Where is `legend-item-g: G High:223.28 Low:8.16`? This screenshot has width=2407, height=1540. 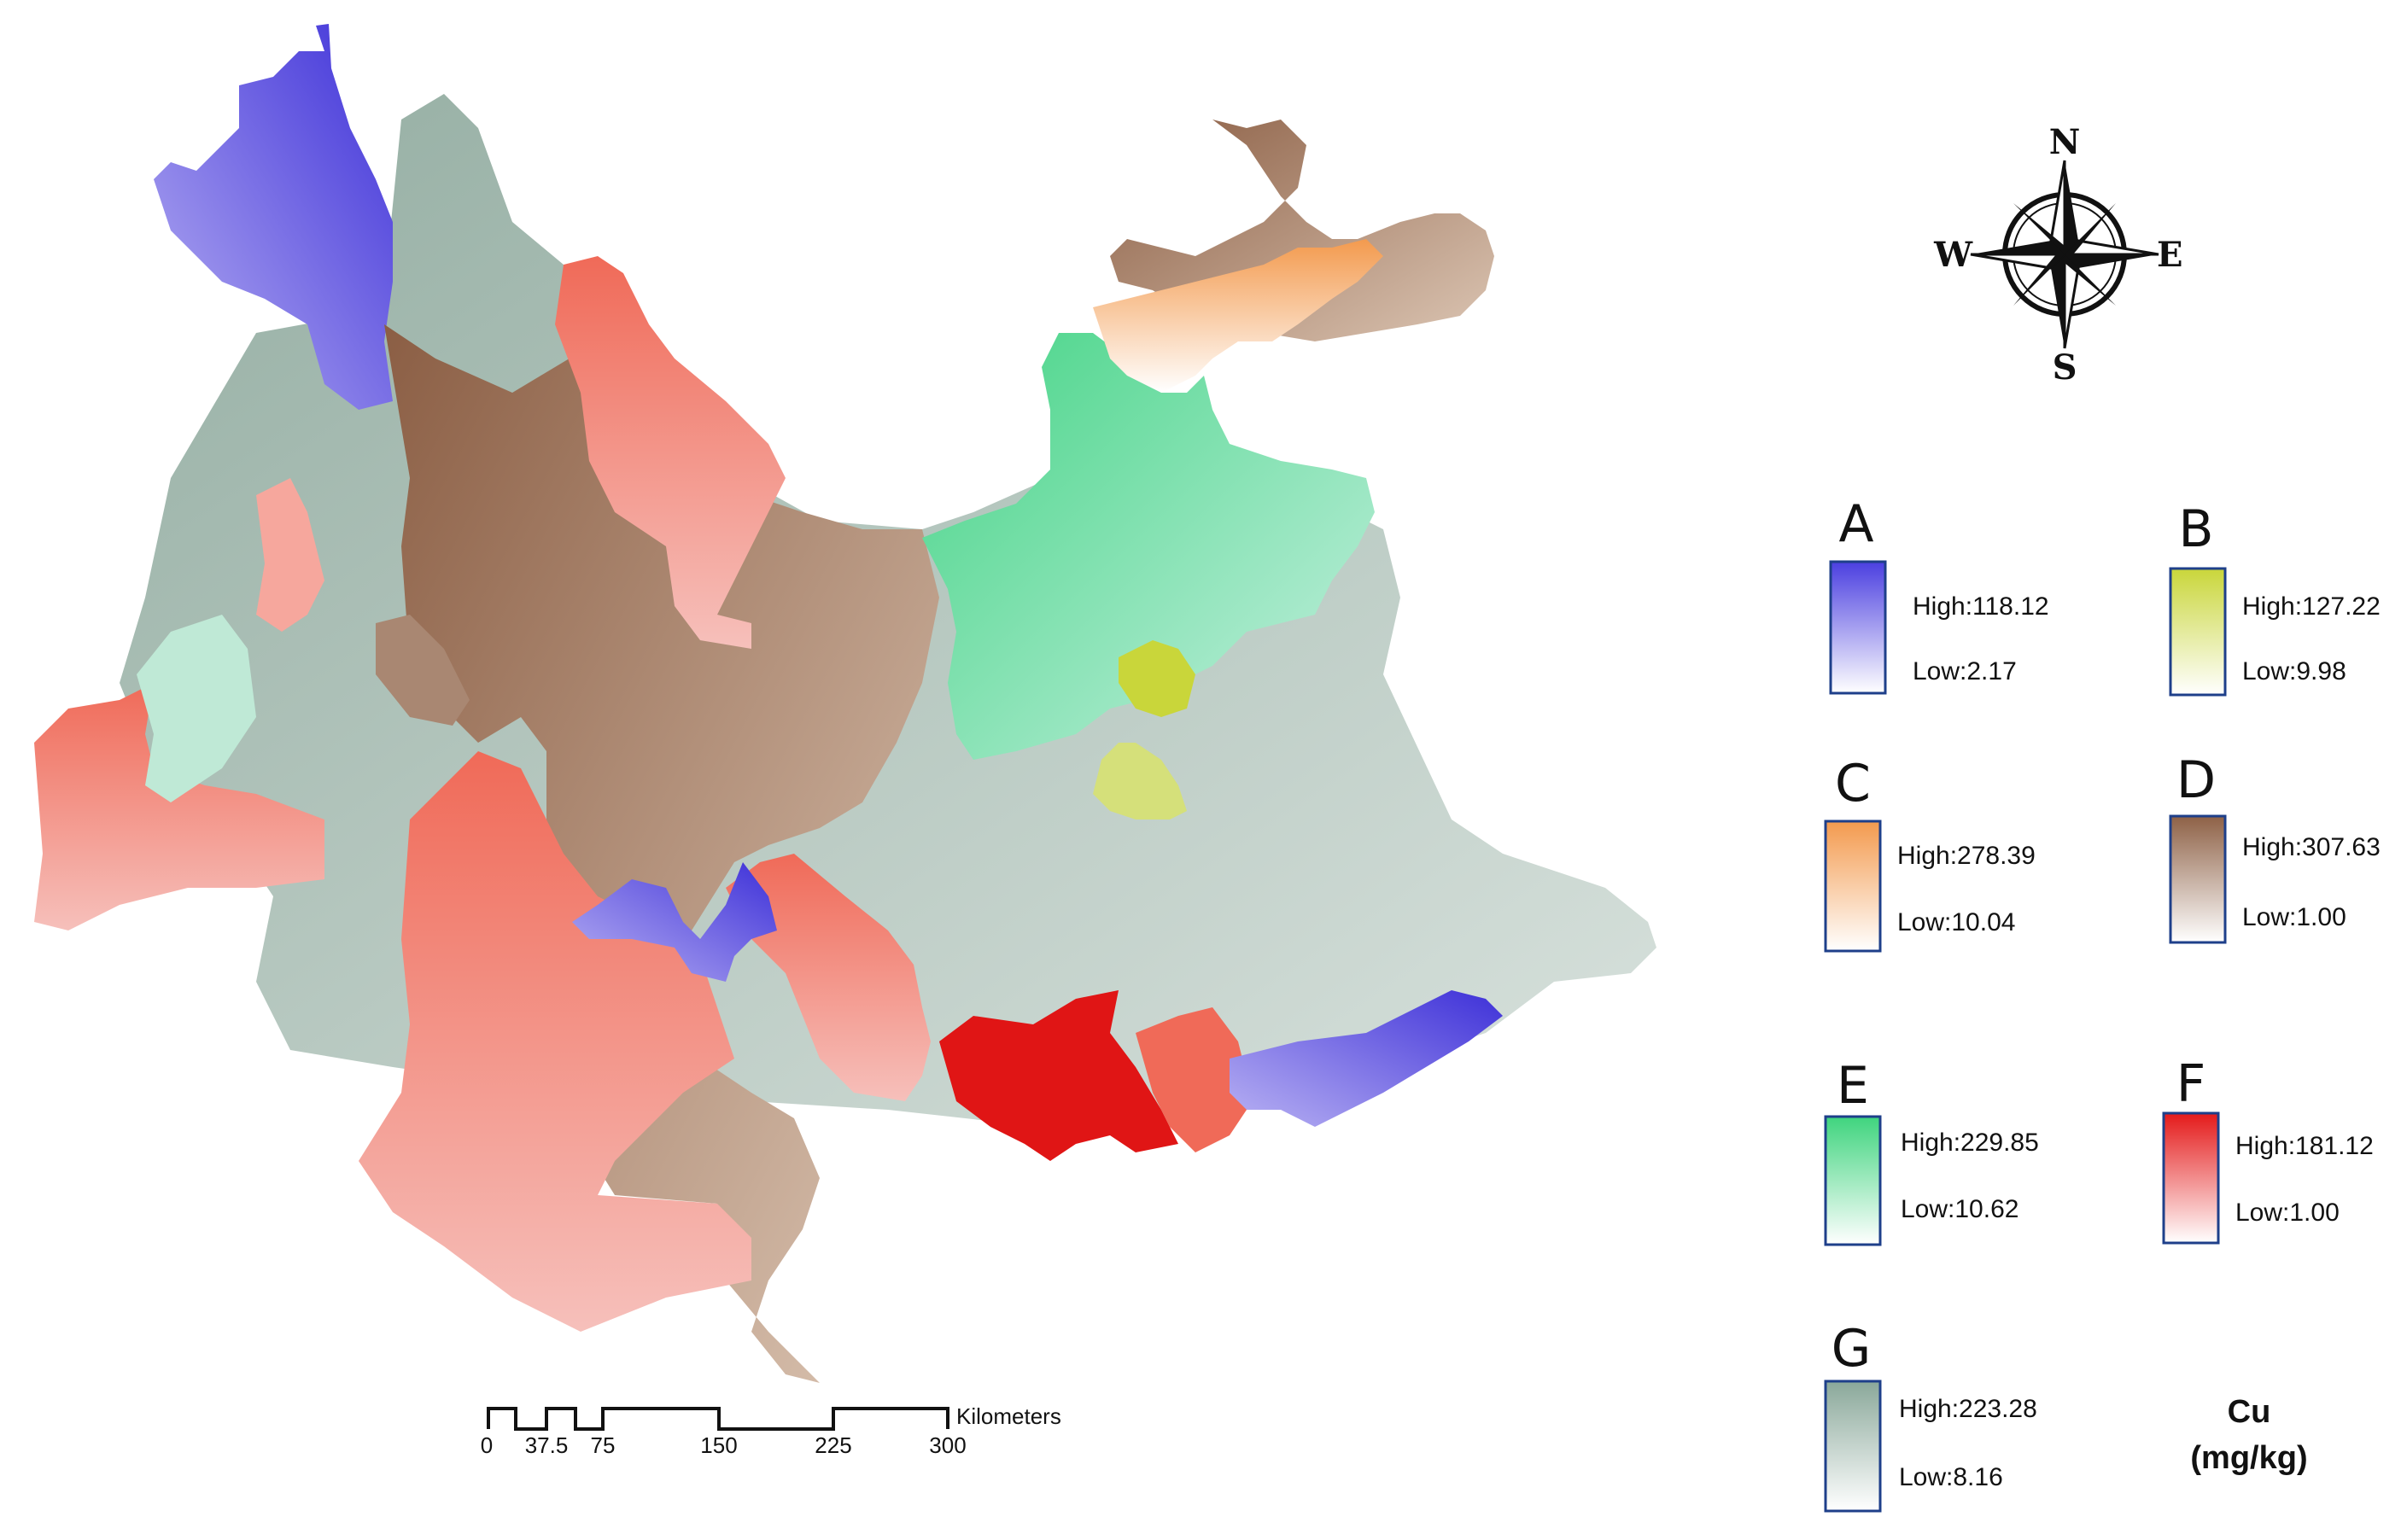 legend-item-g: G High:223.28 Low:8.16 is located at coordinates (1930, 1416).